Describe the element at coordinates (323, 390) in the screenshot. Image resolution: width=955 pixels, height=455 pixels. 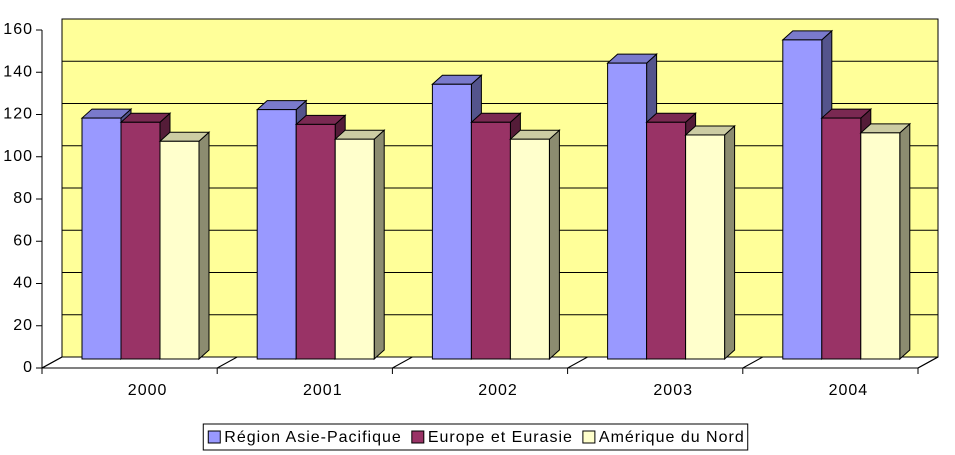
I see `x-tick-label: 2001` at that location.